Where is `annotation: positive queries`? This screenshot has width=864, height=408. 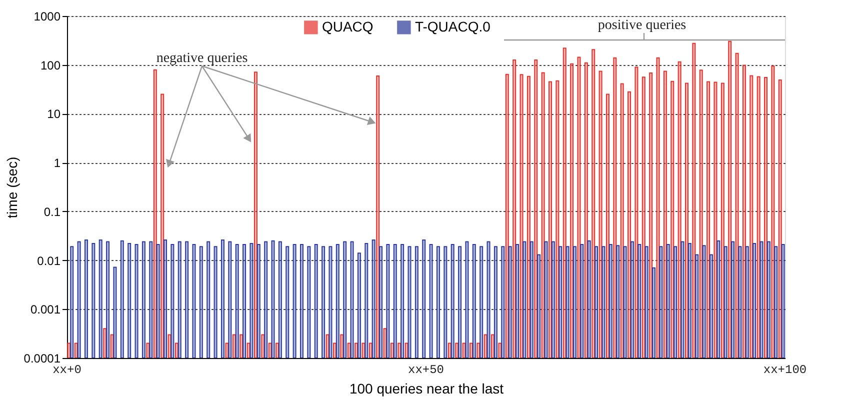
annotation: positive queries is located at coordinates (642, 25).